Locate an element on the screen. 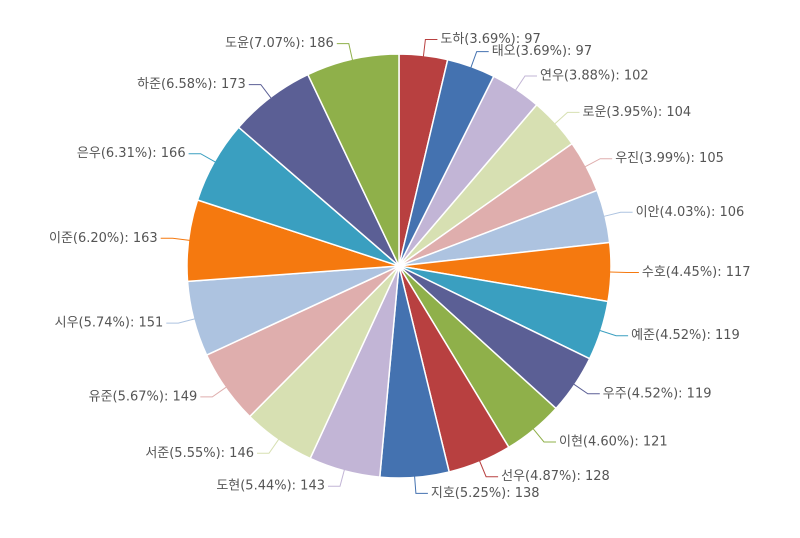 The width and height of the screenshot is (800, 538). data-label-12: 도현(5.44%): 143 is located at coordinates (270, 486).